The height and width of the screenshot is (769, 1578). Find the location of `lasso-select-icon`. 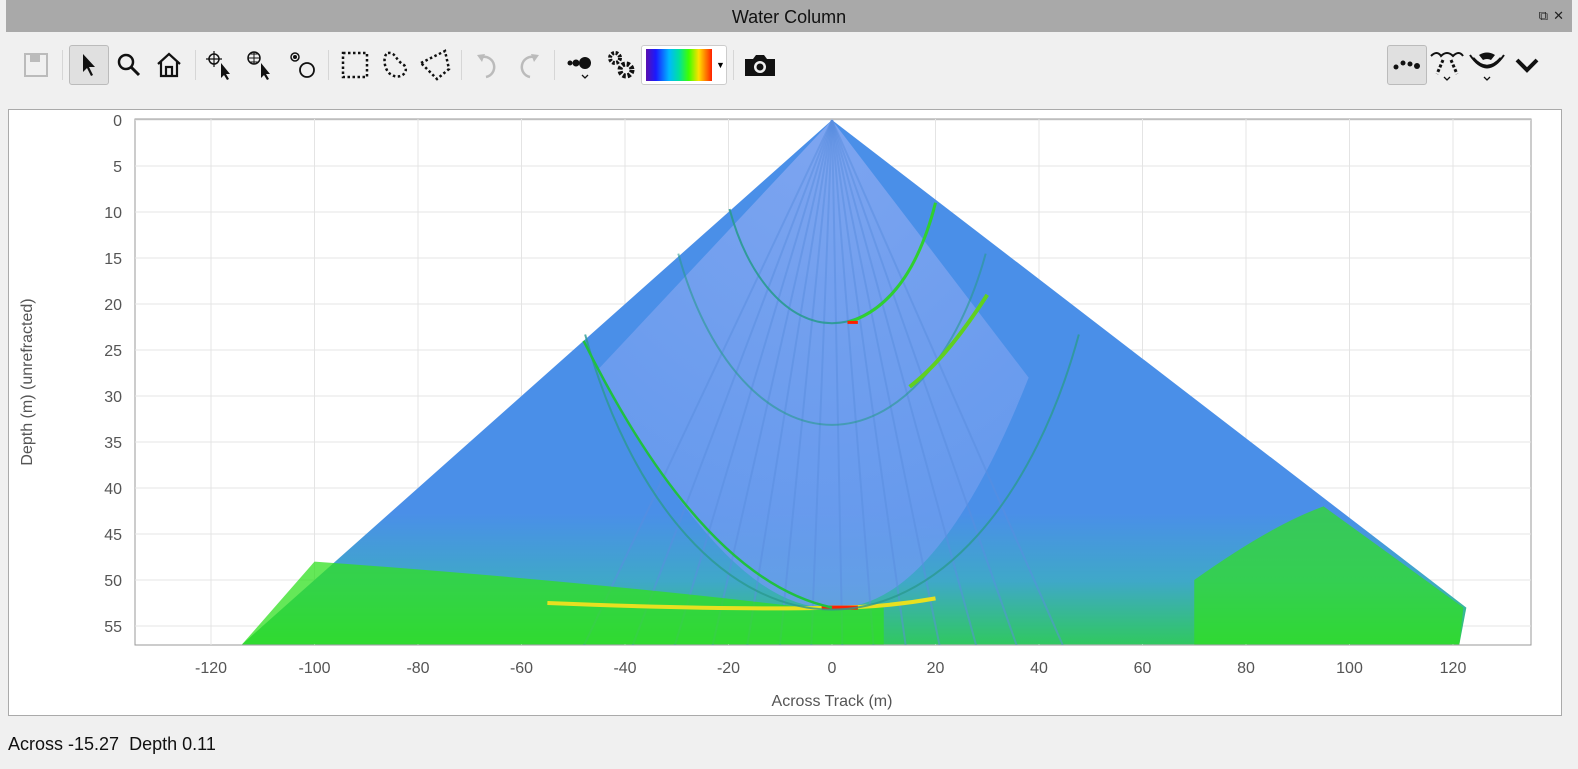

lasso-select-icon is located at coordinates (395, 64).